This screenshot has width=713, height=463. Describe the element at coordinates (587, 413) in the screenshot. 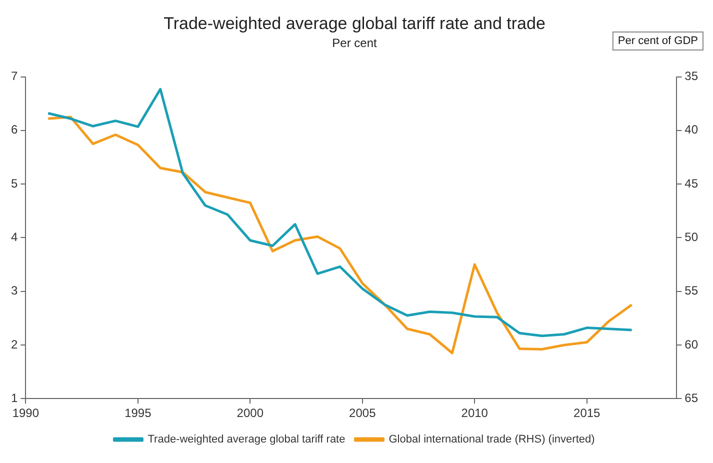

I see `x-tick-label: 2015` at that location.